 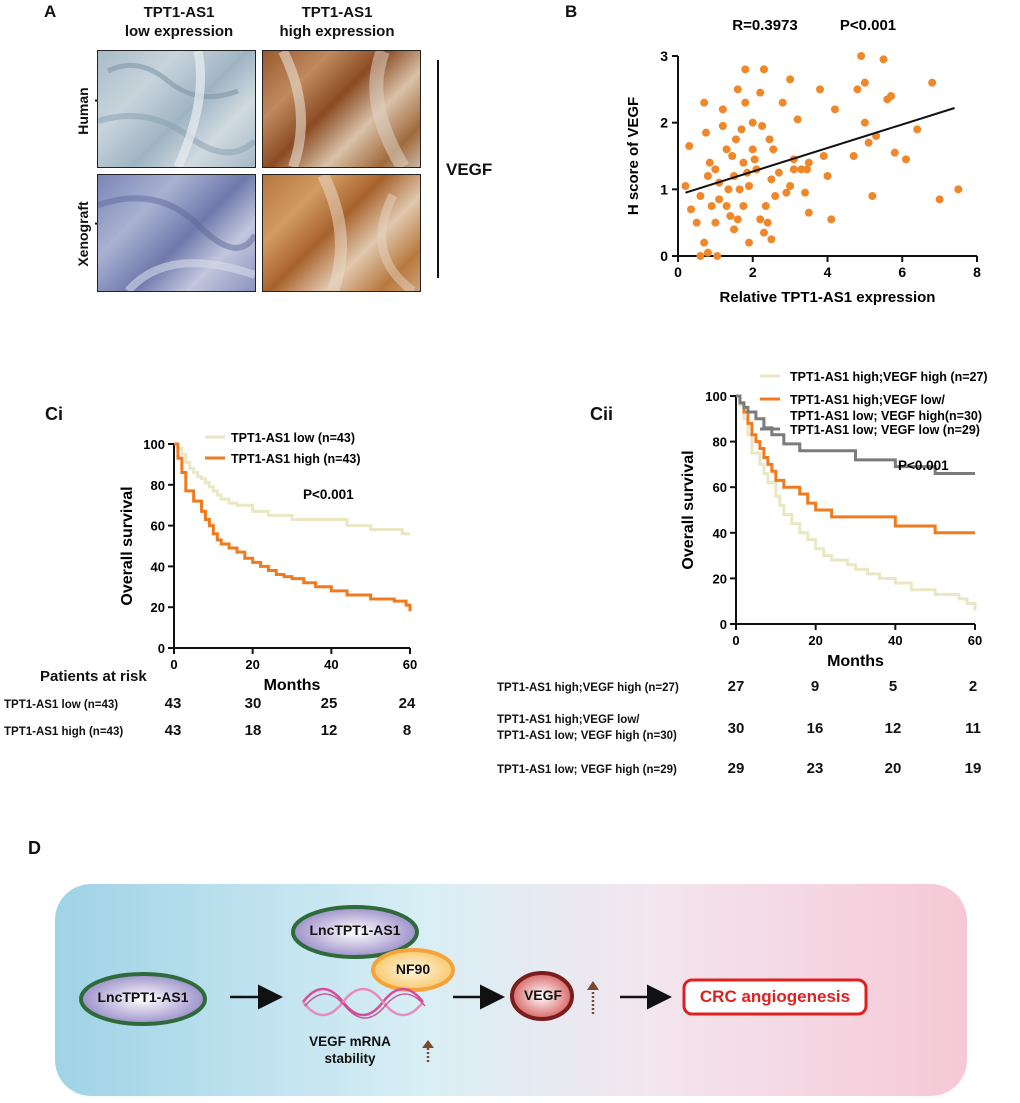 I want to click on mrna-stability-text: VEGF mRNA stability, so click(x=350, y=1050).